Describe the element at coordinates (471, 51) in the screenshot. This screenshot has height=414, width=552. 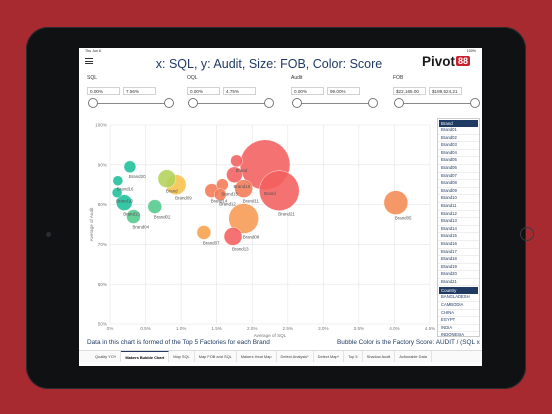
I see `battery-level: 100%` at that location.